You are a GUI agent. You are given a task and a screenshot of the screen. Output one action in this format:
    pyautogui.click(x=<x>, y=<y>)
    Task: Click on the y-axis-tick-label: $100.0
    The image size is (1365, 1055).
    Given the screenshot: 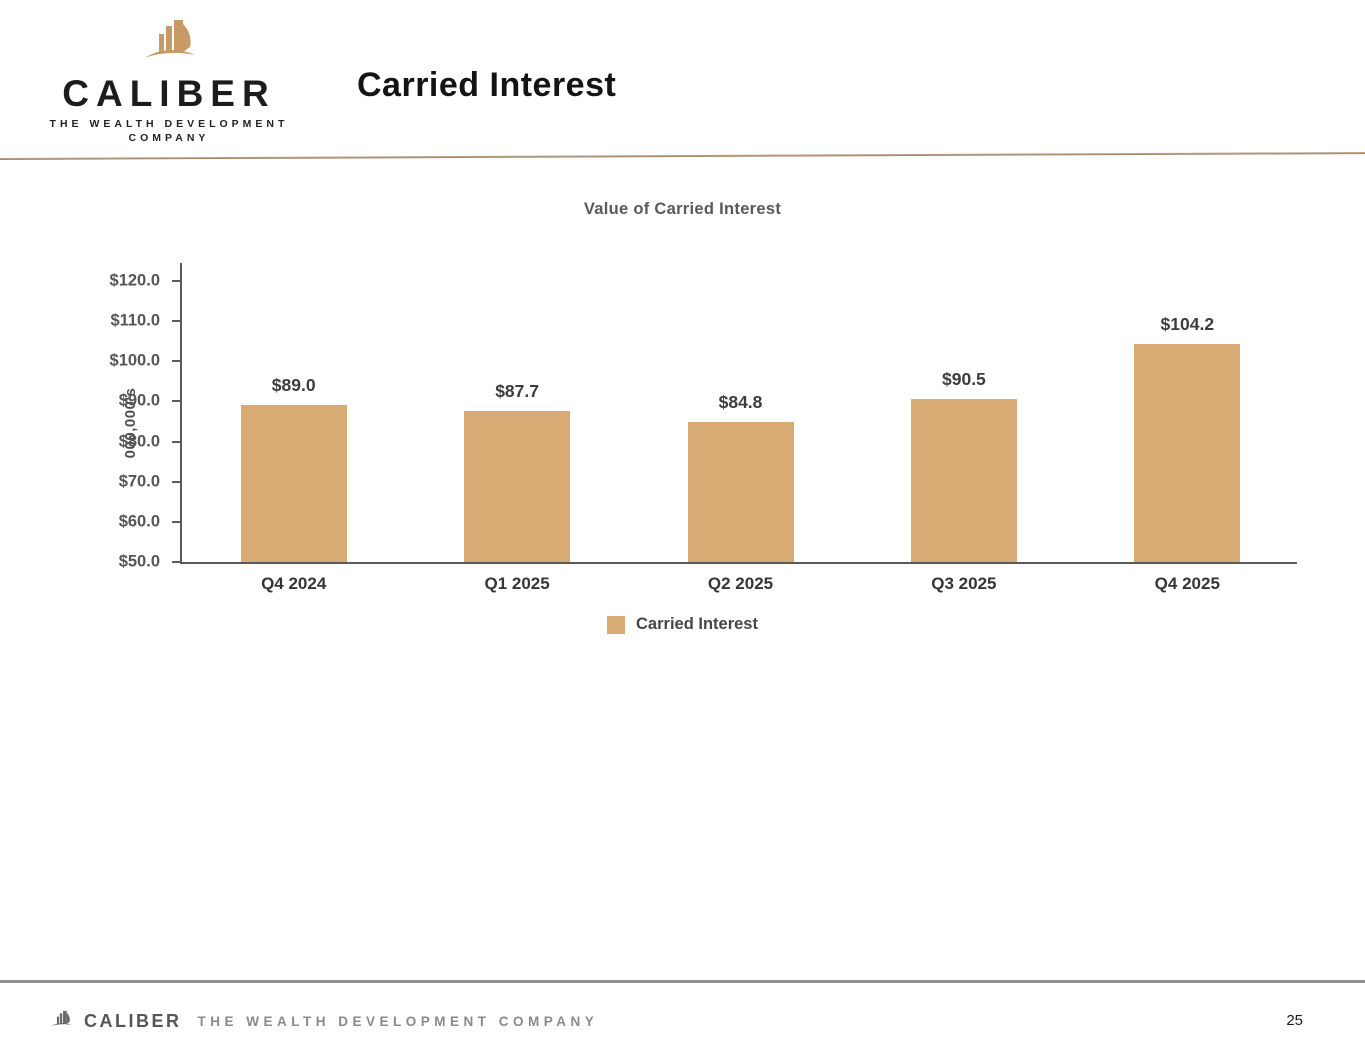 What is the action you would take?
    pyautogui.click(x=134, y=360)
    